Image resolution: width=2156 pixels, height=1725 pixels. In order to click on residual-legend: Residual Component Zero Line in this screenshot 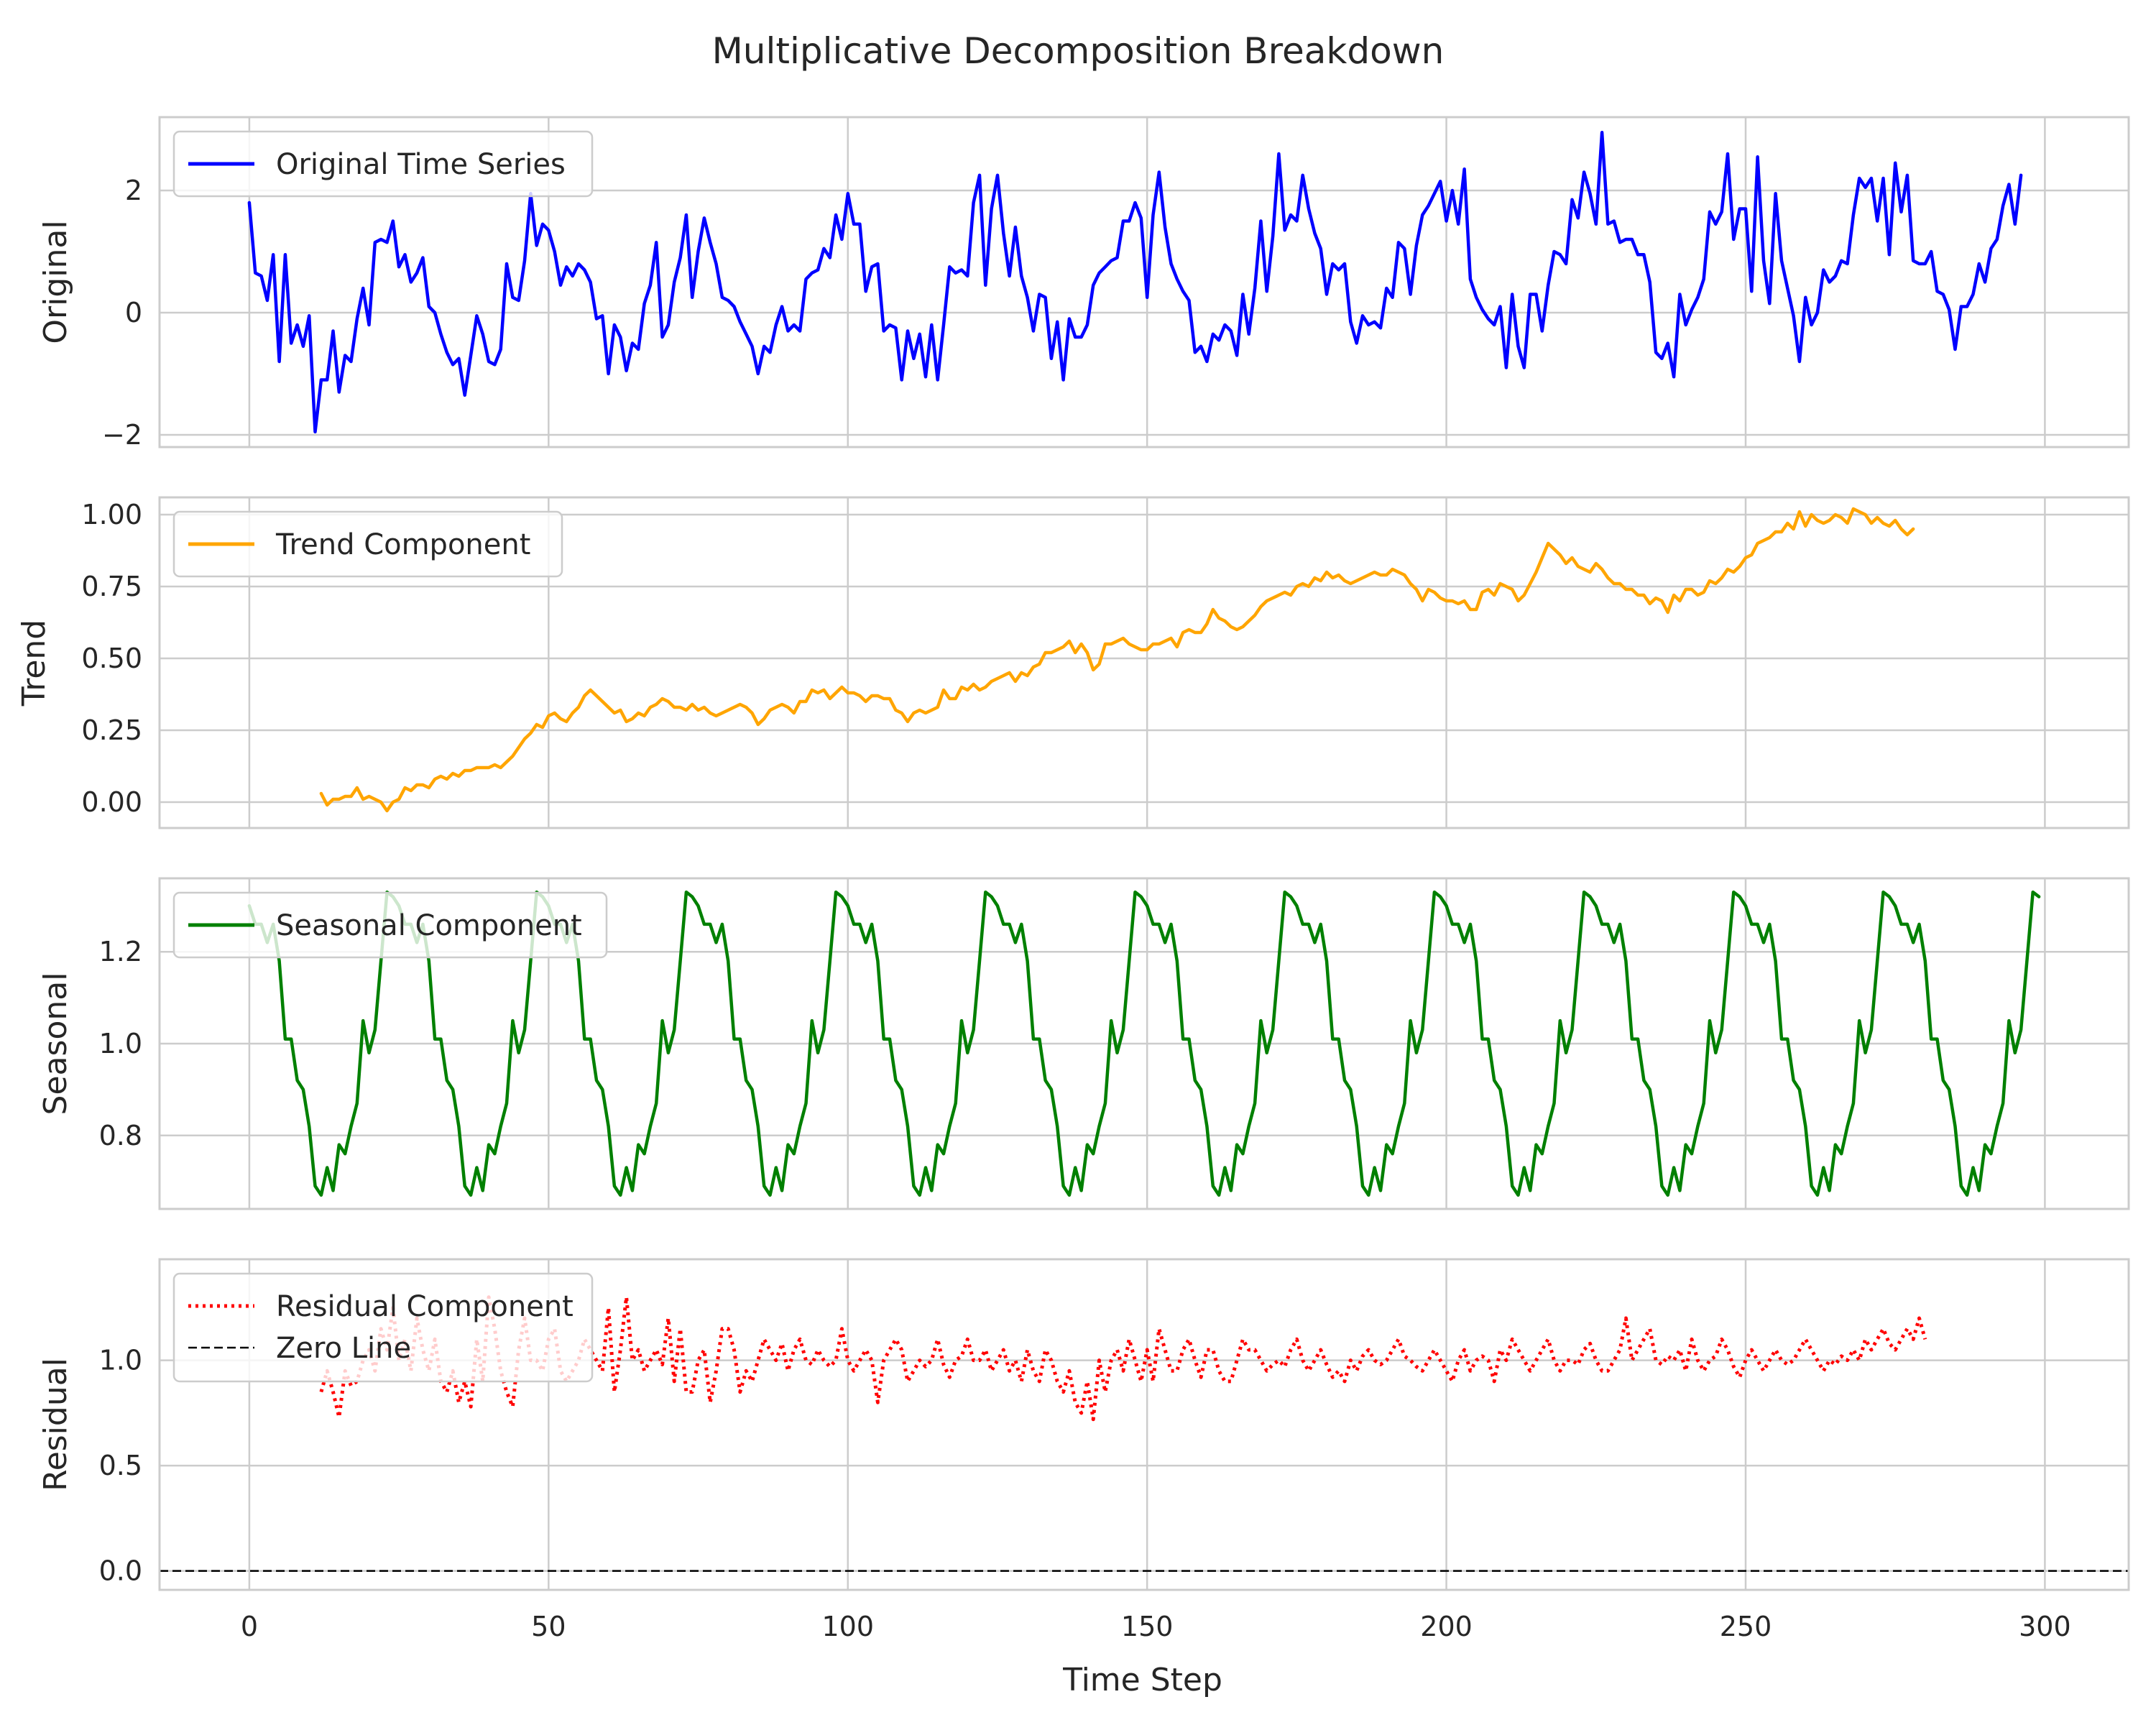, I will do `click(383, 1327)`.